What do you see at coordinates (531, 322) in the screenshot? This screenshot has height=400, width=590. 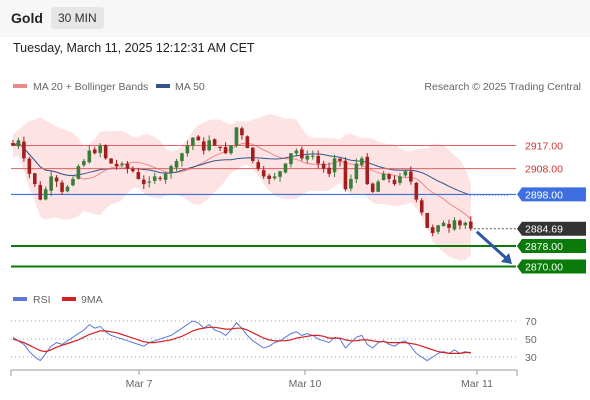 I see `rsi-tick-70: 70` at bounding box center [531, 322].